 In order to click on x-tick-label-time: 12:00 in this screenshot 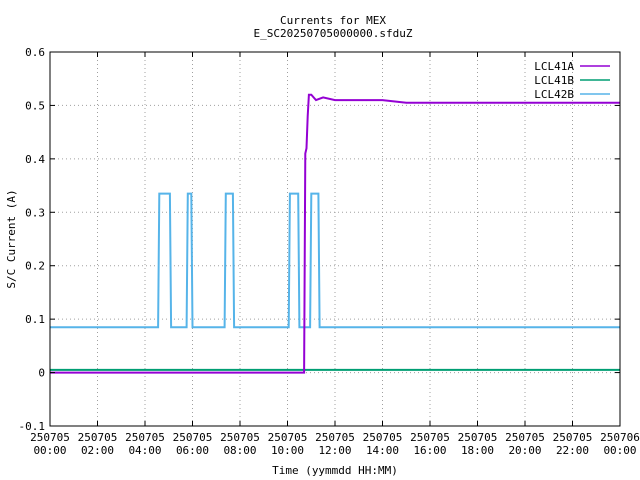, I will do `click(334, 450)`.